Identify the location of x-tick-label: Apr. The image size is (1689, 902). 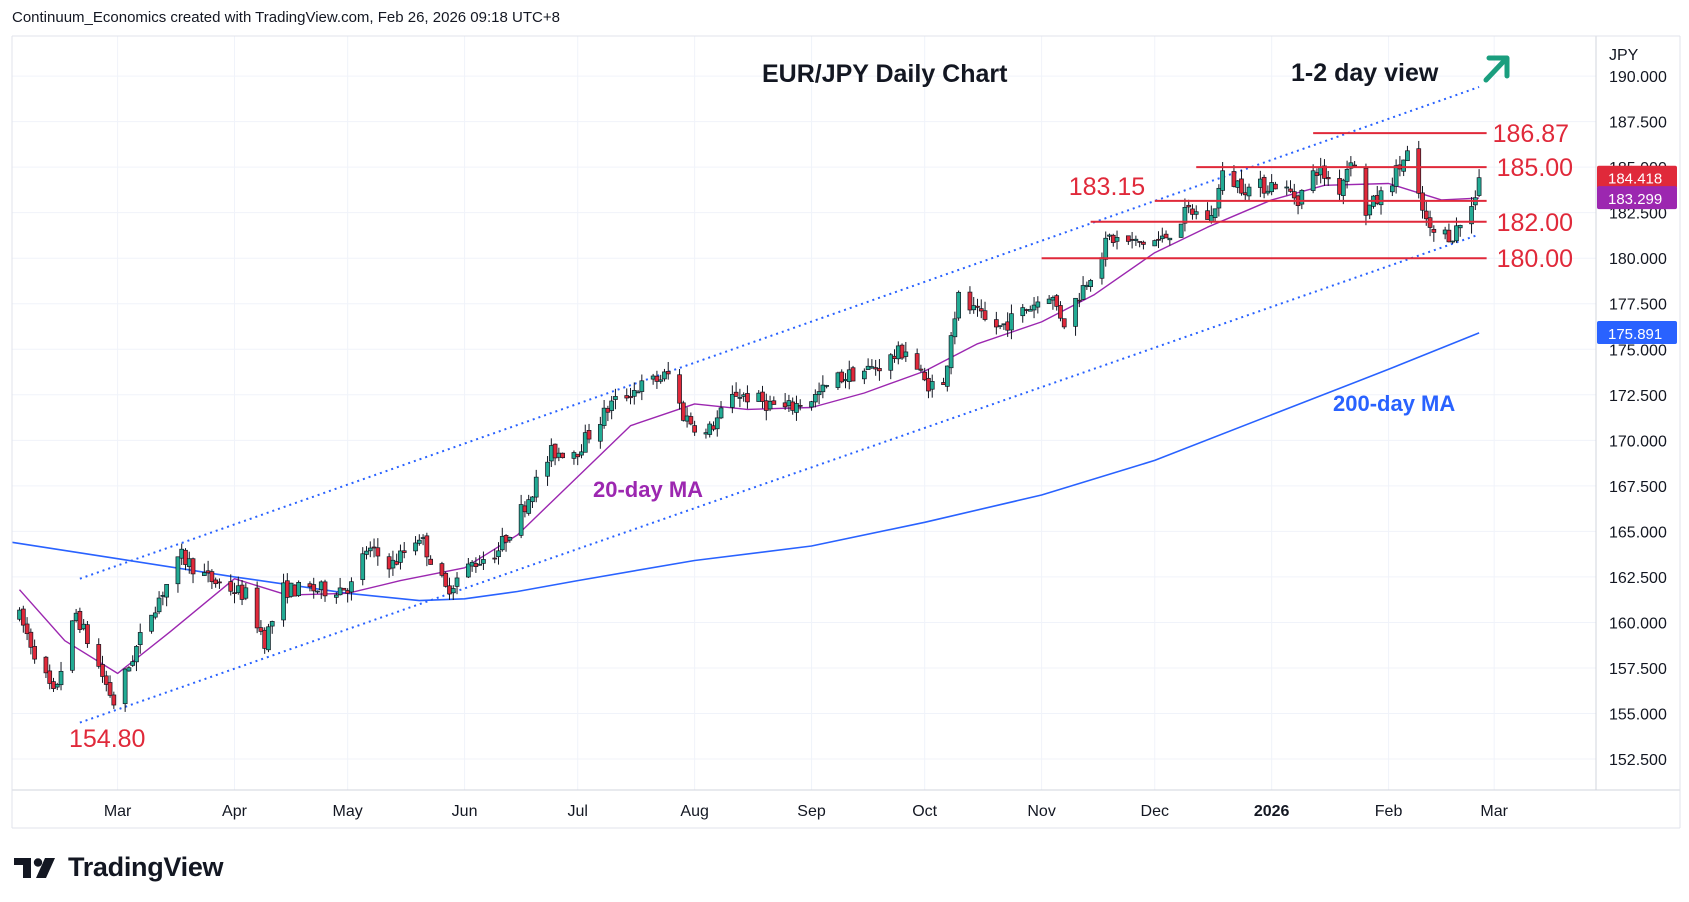
(235, 811).